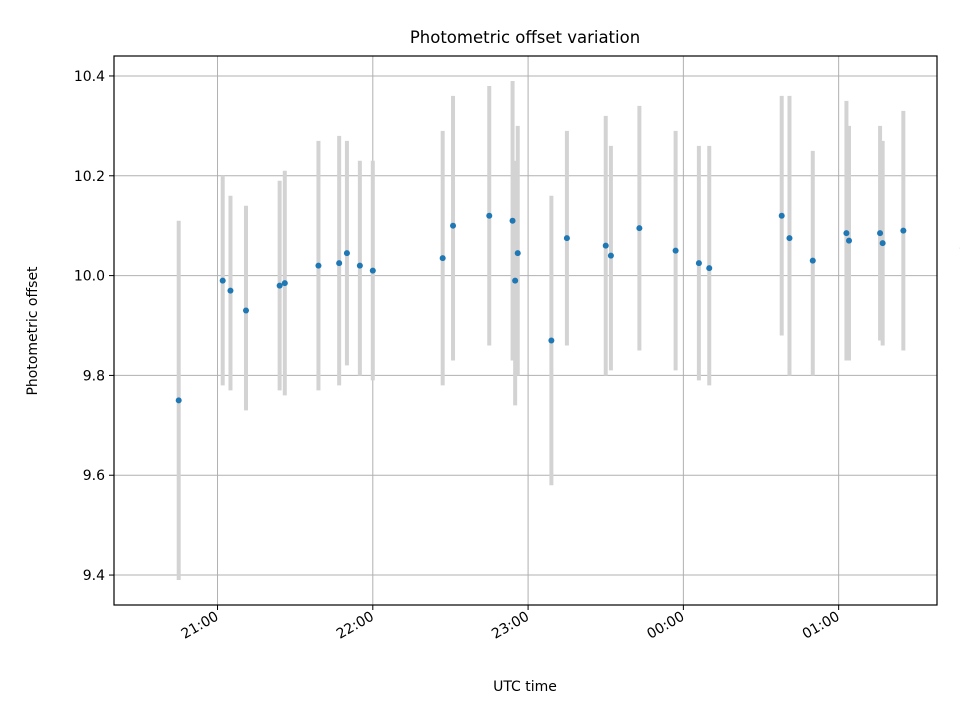 The height and width of the screenshot is (720, 960). I want to click on y-tick-label: 9.6, so click(94, 476).